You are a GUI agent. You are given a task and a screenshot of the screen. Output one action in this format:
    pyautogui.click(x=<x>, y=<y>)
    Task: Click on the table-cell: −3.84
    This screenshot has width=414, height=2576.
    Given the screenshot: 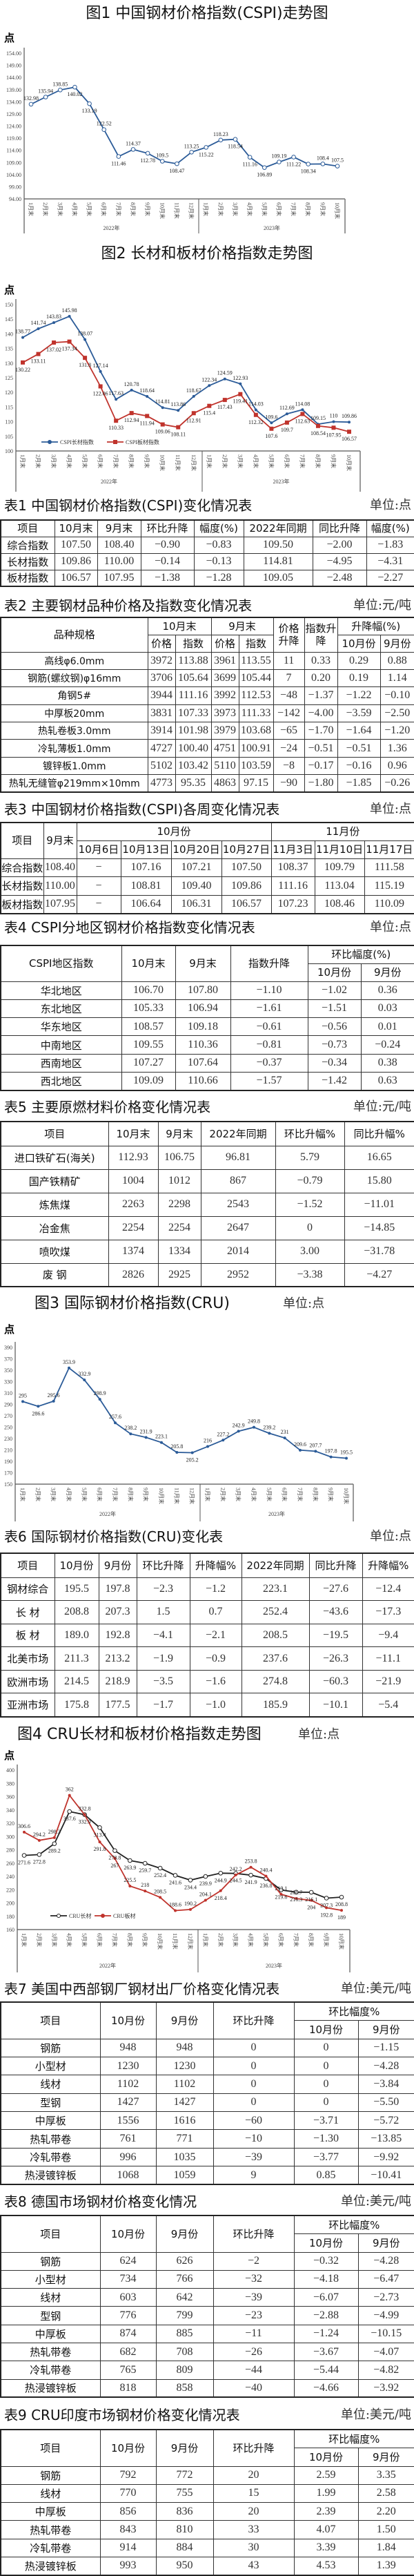 What is the action you would take?
    pyautogui.click(x=385, y=2084)
    